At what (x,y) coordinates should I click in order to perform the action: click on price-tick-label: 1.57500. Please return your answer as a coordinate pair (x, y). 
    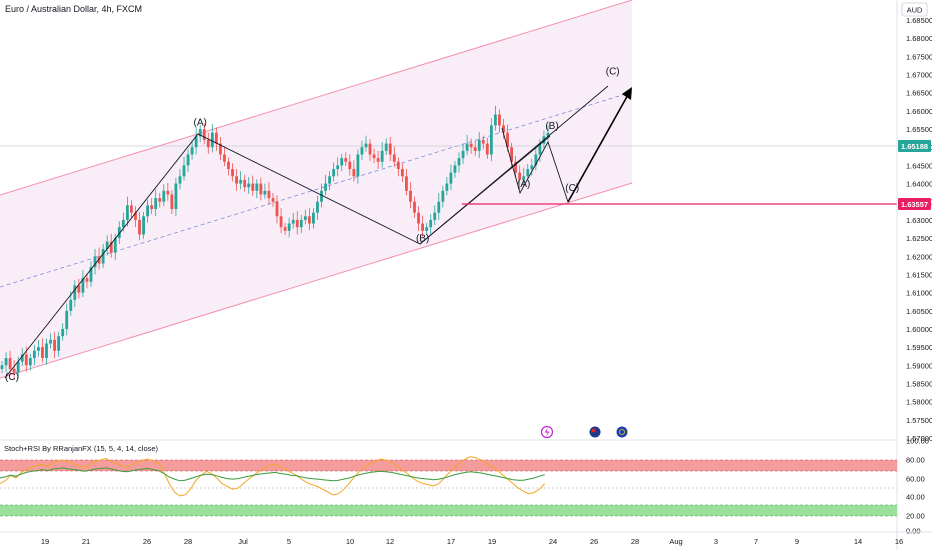
    Looking at the image, I should click on (919, 420).